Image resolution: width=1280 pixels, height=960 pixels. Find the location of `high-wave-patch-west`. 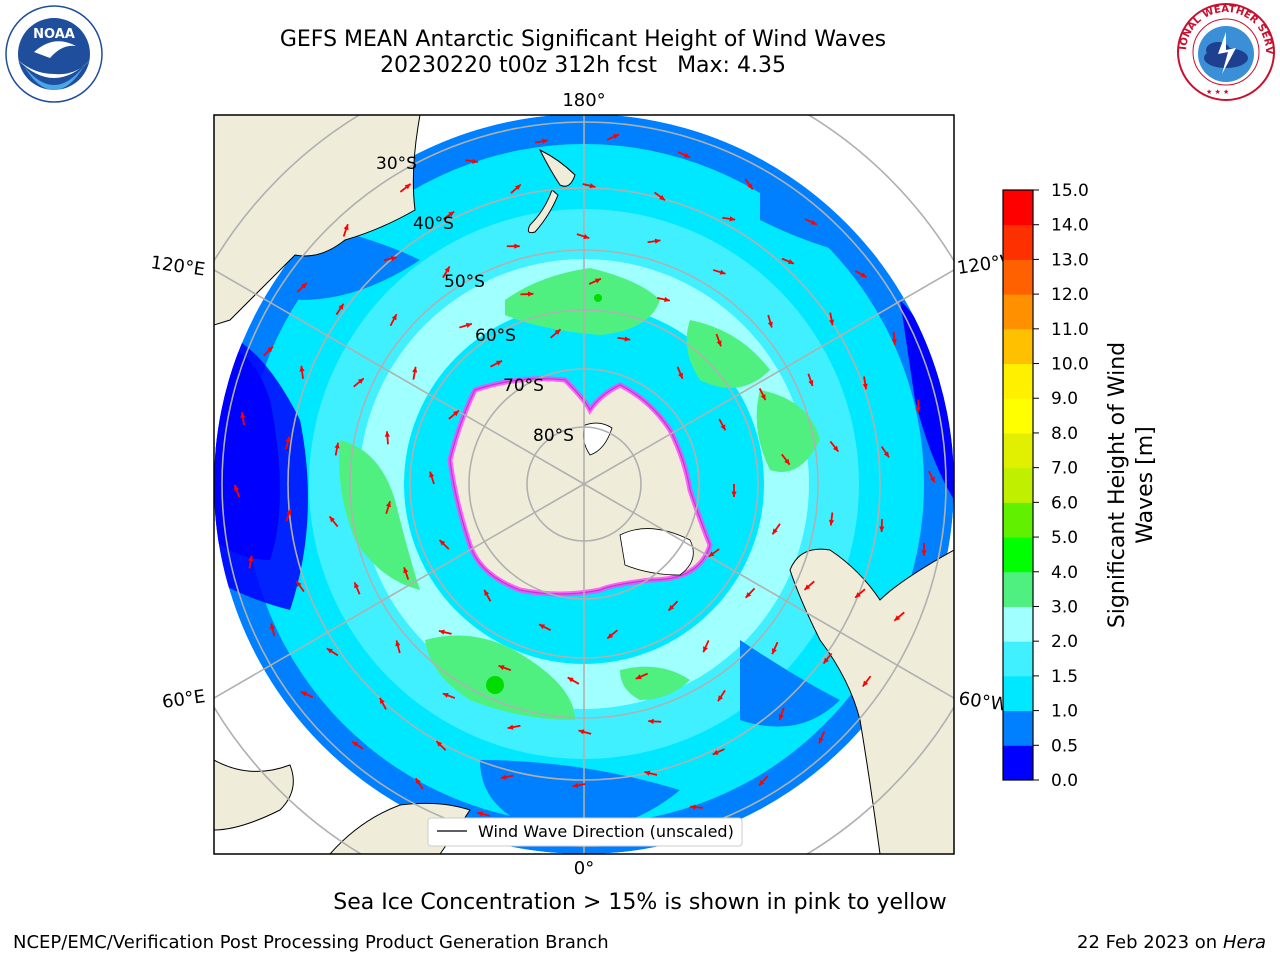

high-wave-patch-west is located at coordinates (379, 515).